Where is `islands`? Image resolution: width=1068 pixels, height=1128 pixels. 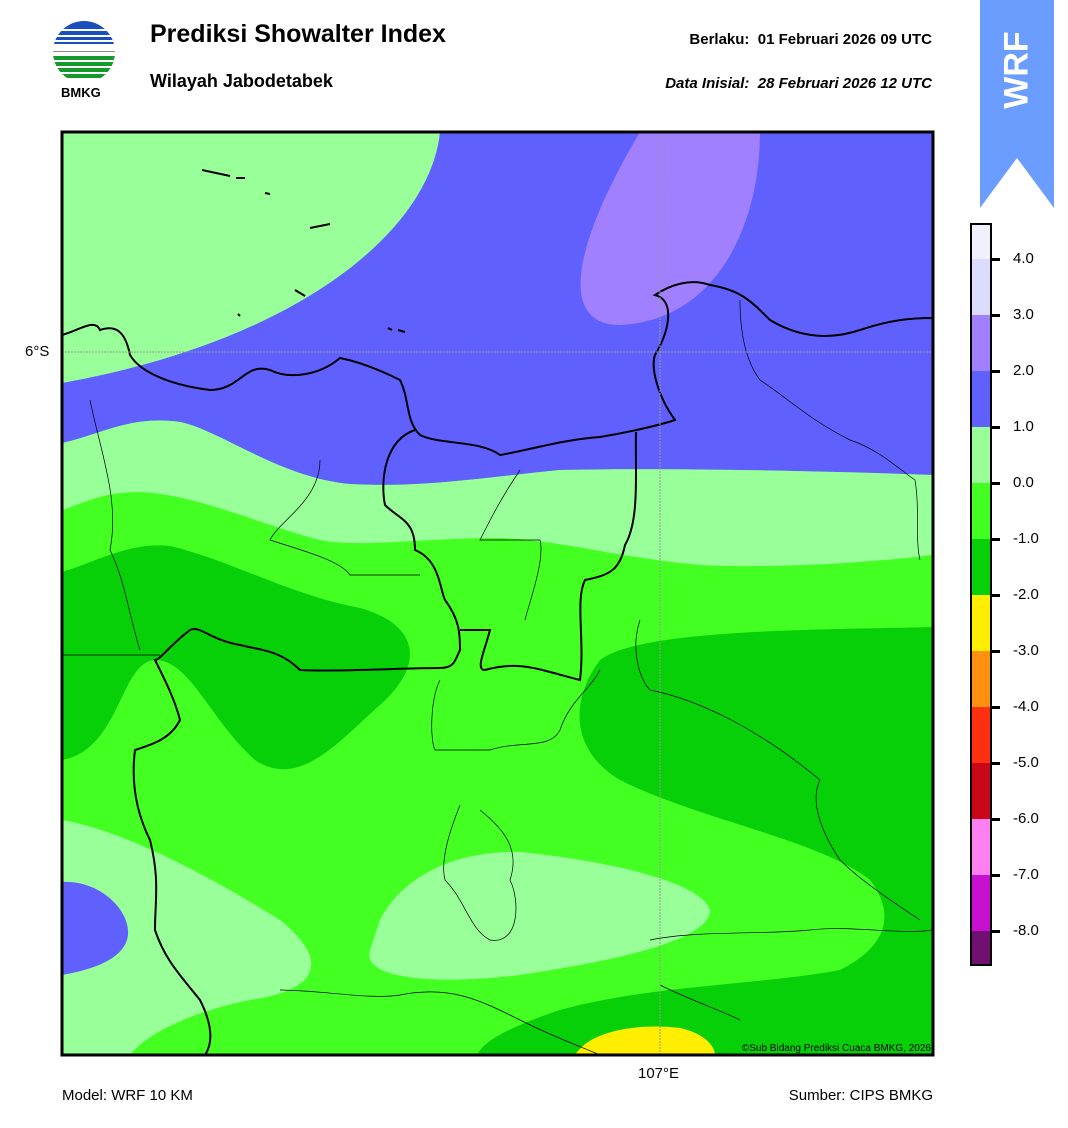 islands is located at coordinates (303, 251).